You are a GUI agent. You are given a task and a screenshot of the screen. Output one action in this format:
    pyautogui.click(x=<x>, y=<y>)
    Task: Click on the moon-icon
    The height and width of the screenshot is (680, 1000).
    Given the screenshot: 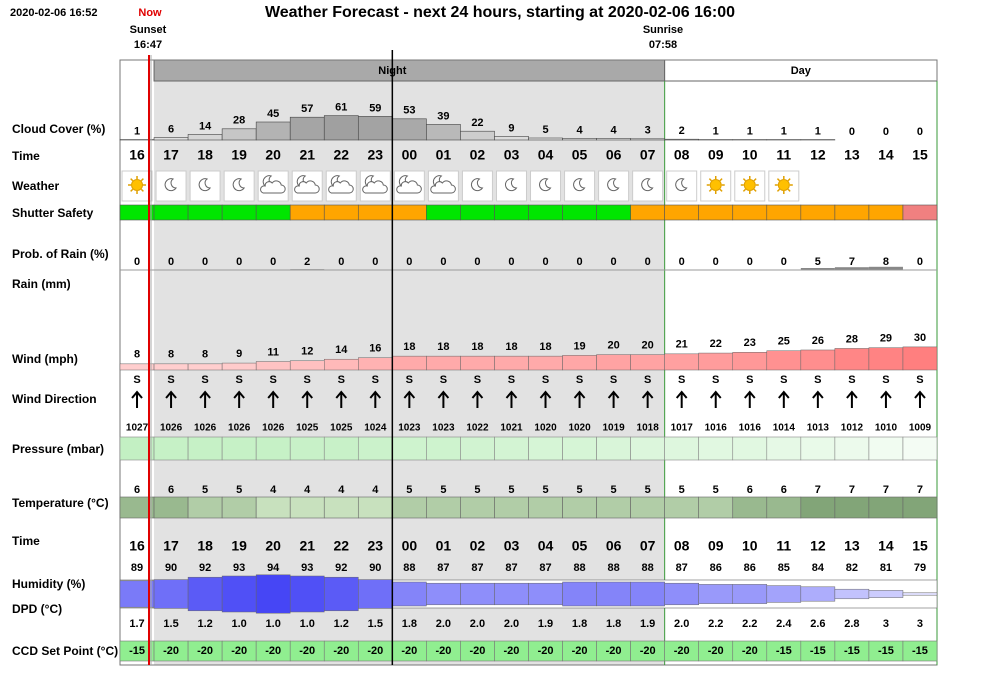 What is the action you would take?
    pyautogui.click(x=205, y=185)
    